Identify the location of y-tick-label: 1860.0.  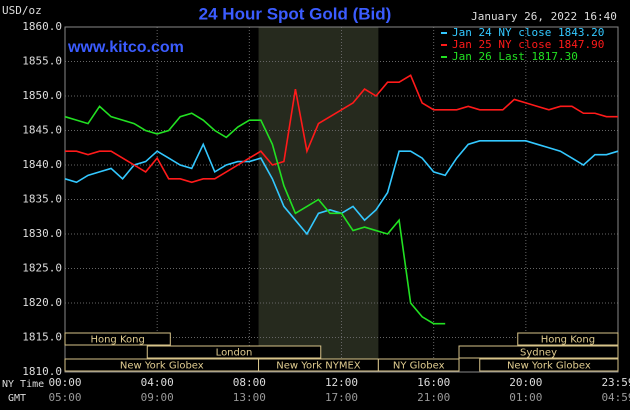
(42, 26).